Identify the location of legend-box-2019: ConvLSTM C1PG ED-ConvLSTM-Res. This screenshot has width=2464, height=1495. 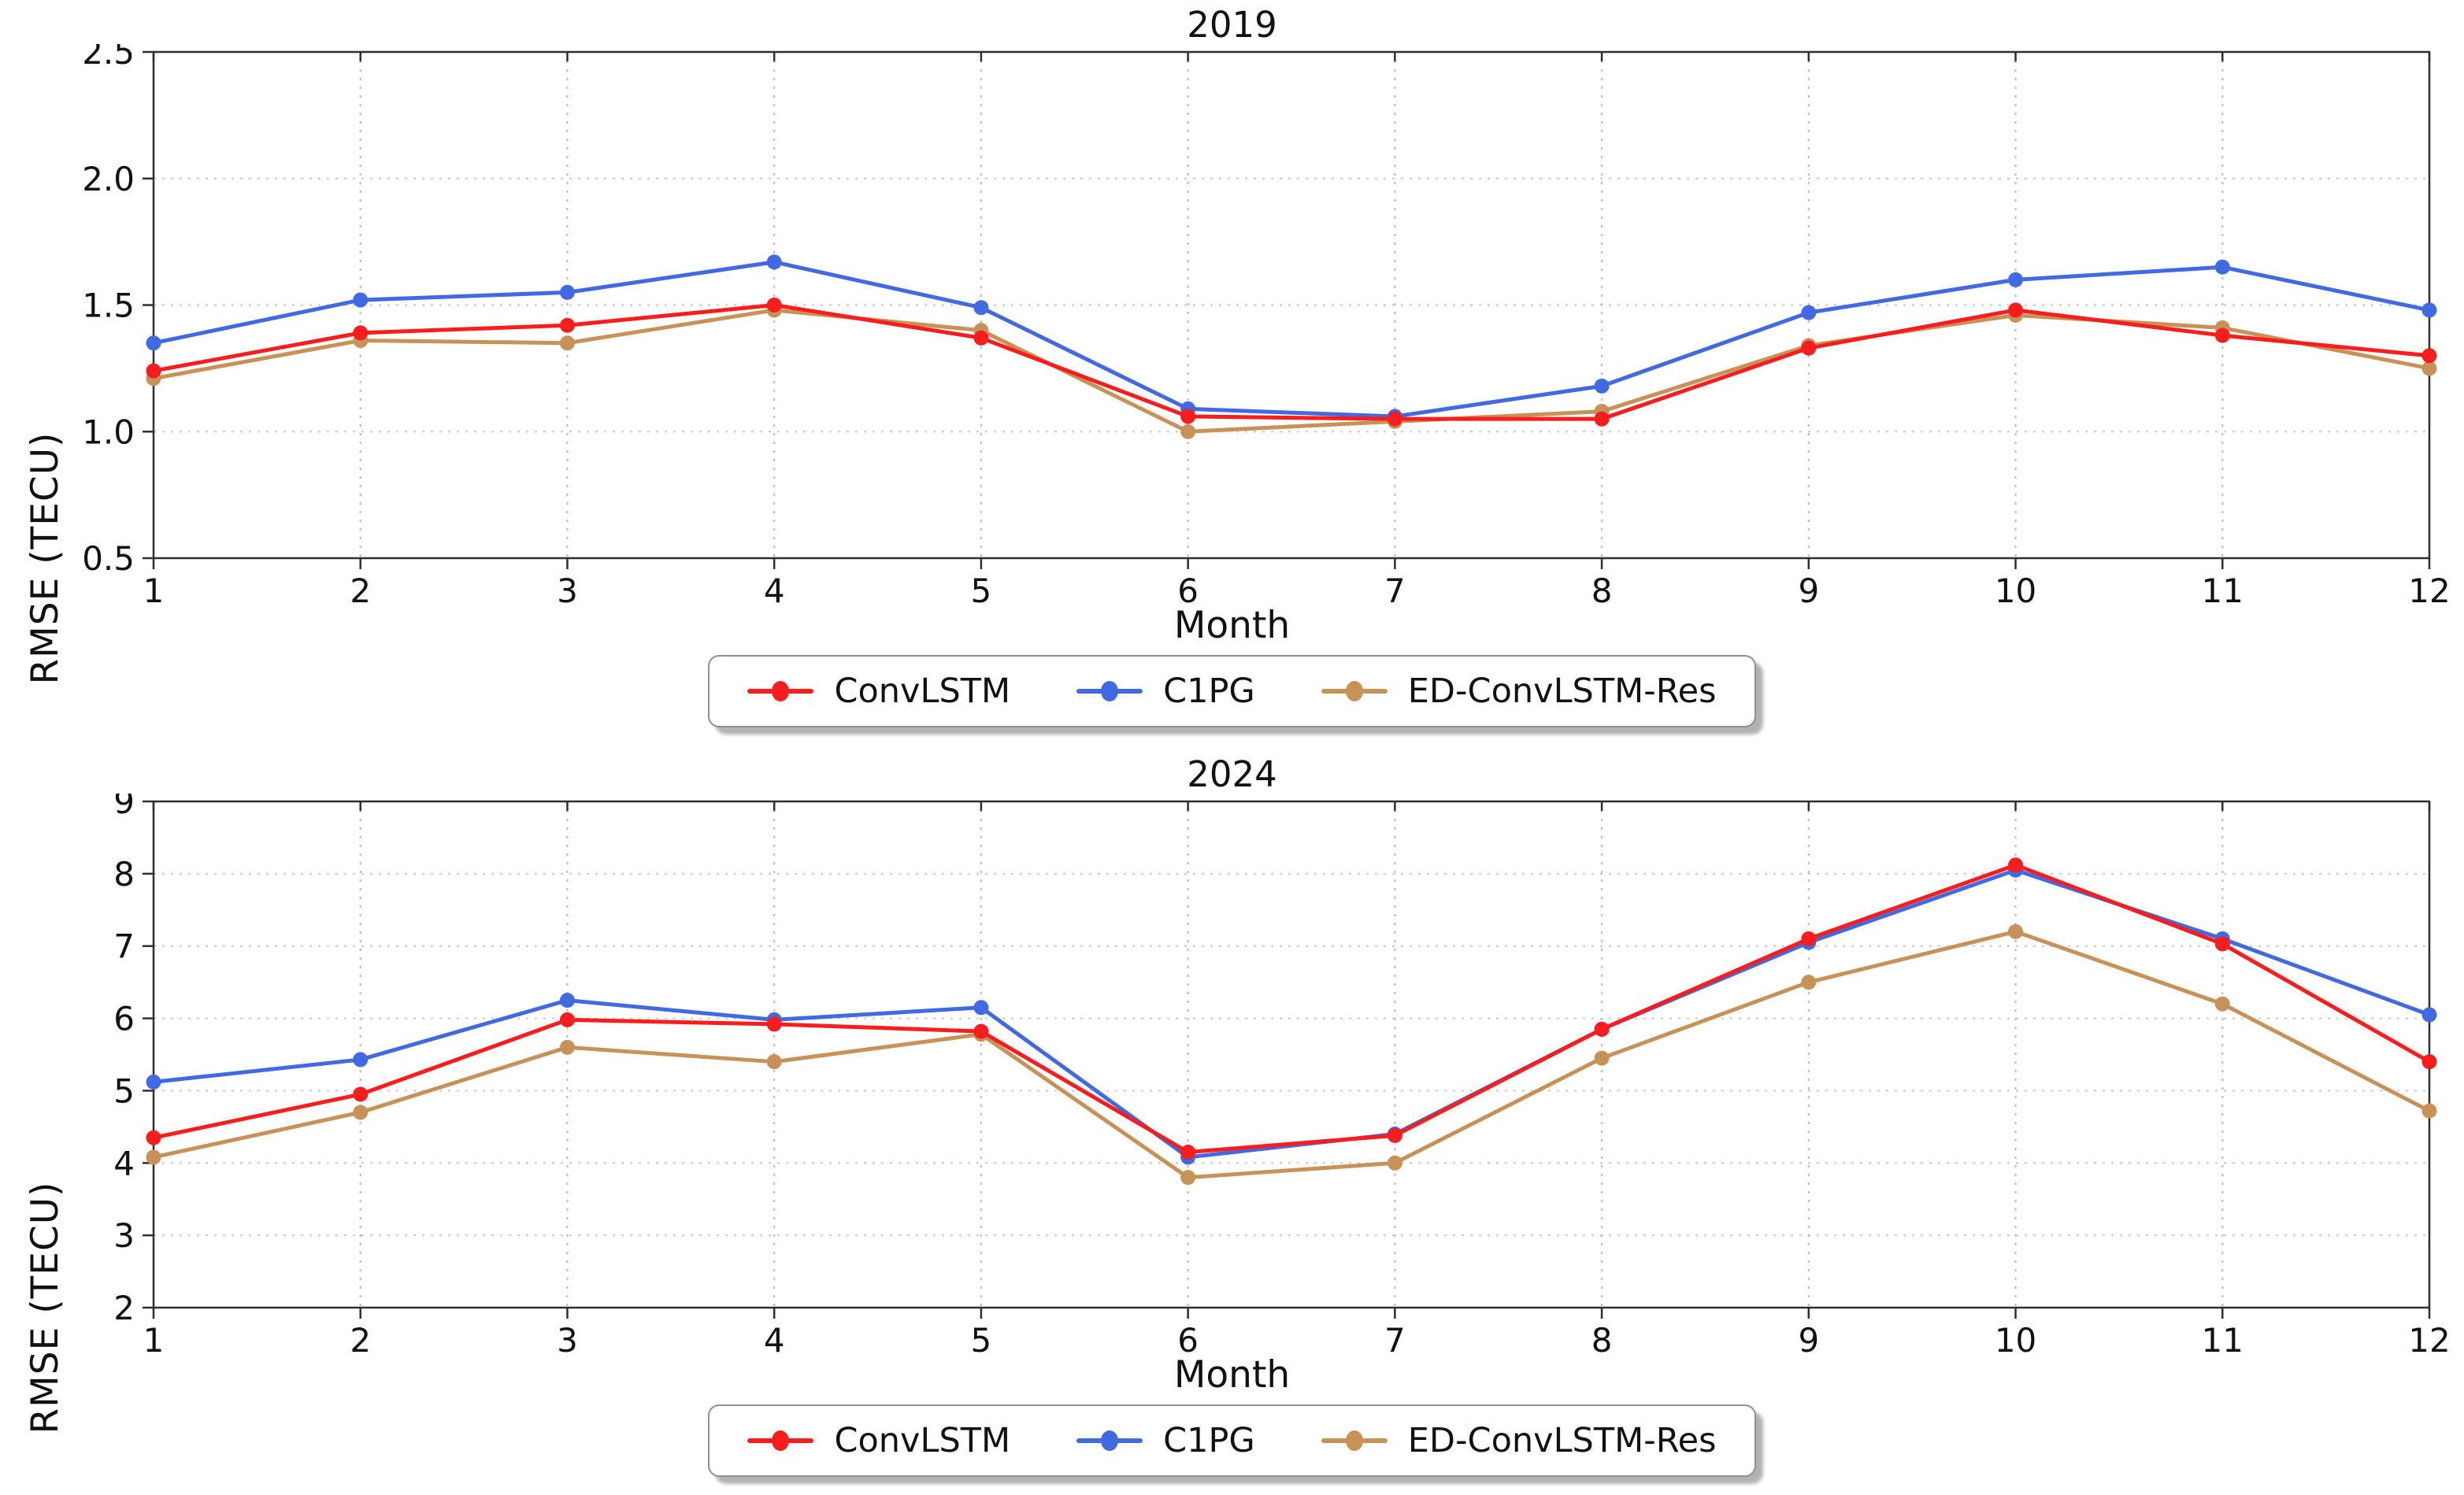
(1232, 691).